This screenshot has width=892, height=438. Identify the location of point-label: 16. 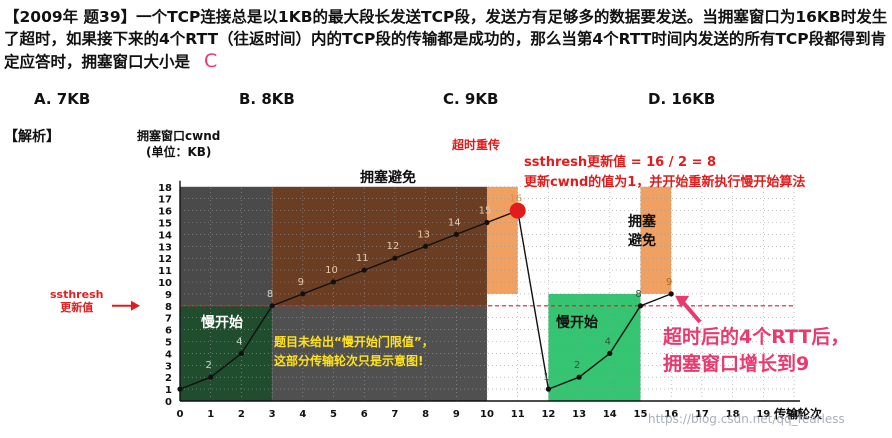
(515, 199).